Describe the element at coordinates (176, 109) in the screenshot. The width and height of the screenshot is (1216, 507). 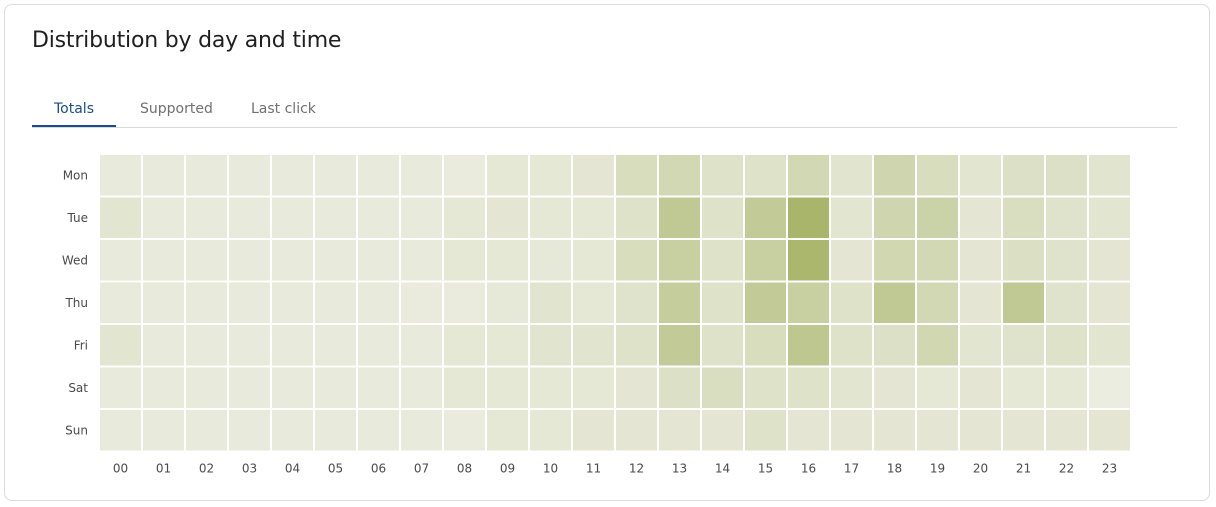
I see `tab-supported: Supported` at that location.